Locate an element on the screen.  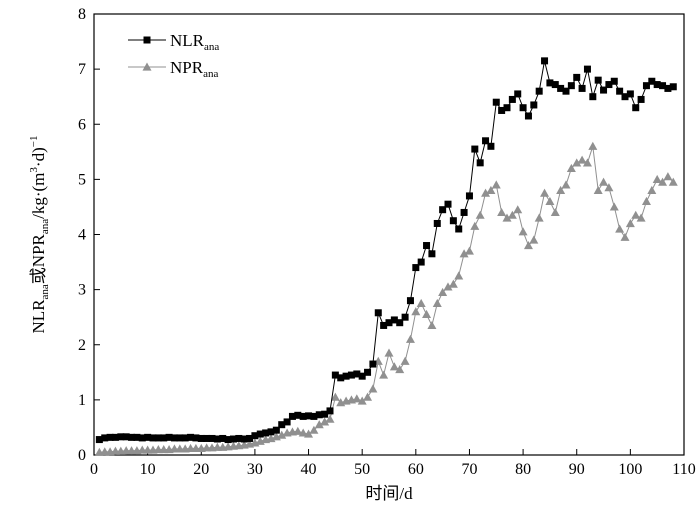
x-tick-label: 60 is located at coordinates (416, 469).